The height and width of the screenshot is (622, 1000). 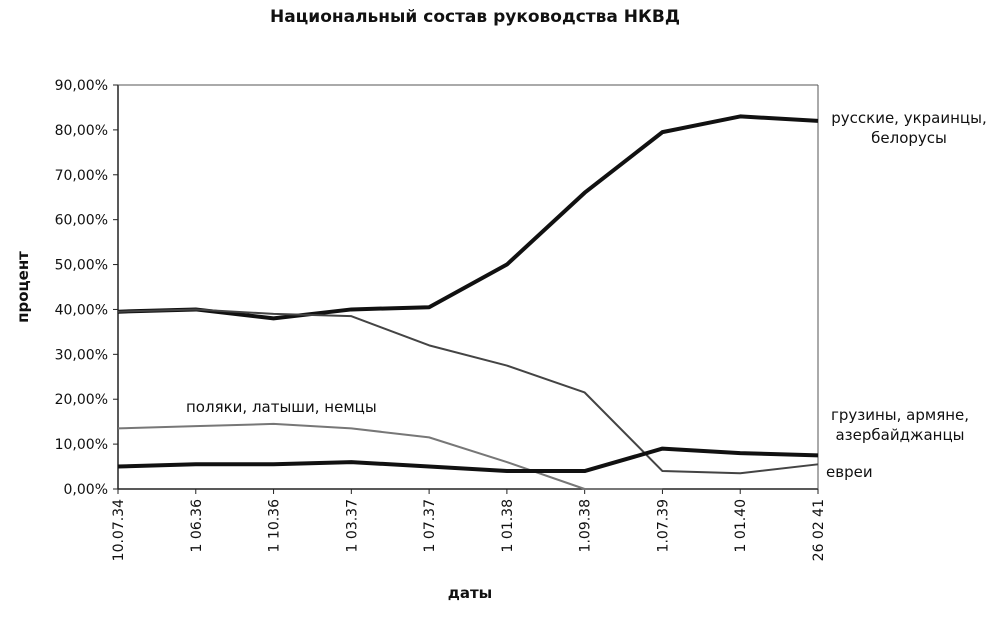 I want to click on y-tick-label: 50,00%, so click(x=81, y=266).